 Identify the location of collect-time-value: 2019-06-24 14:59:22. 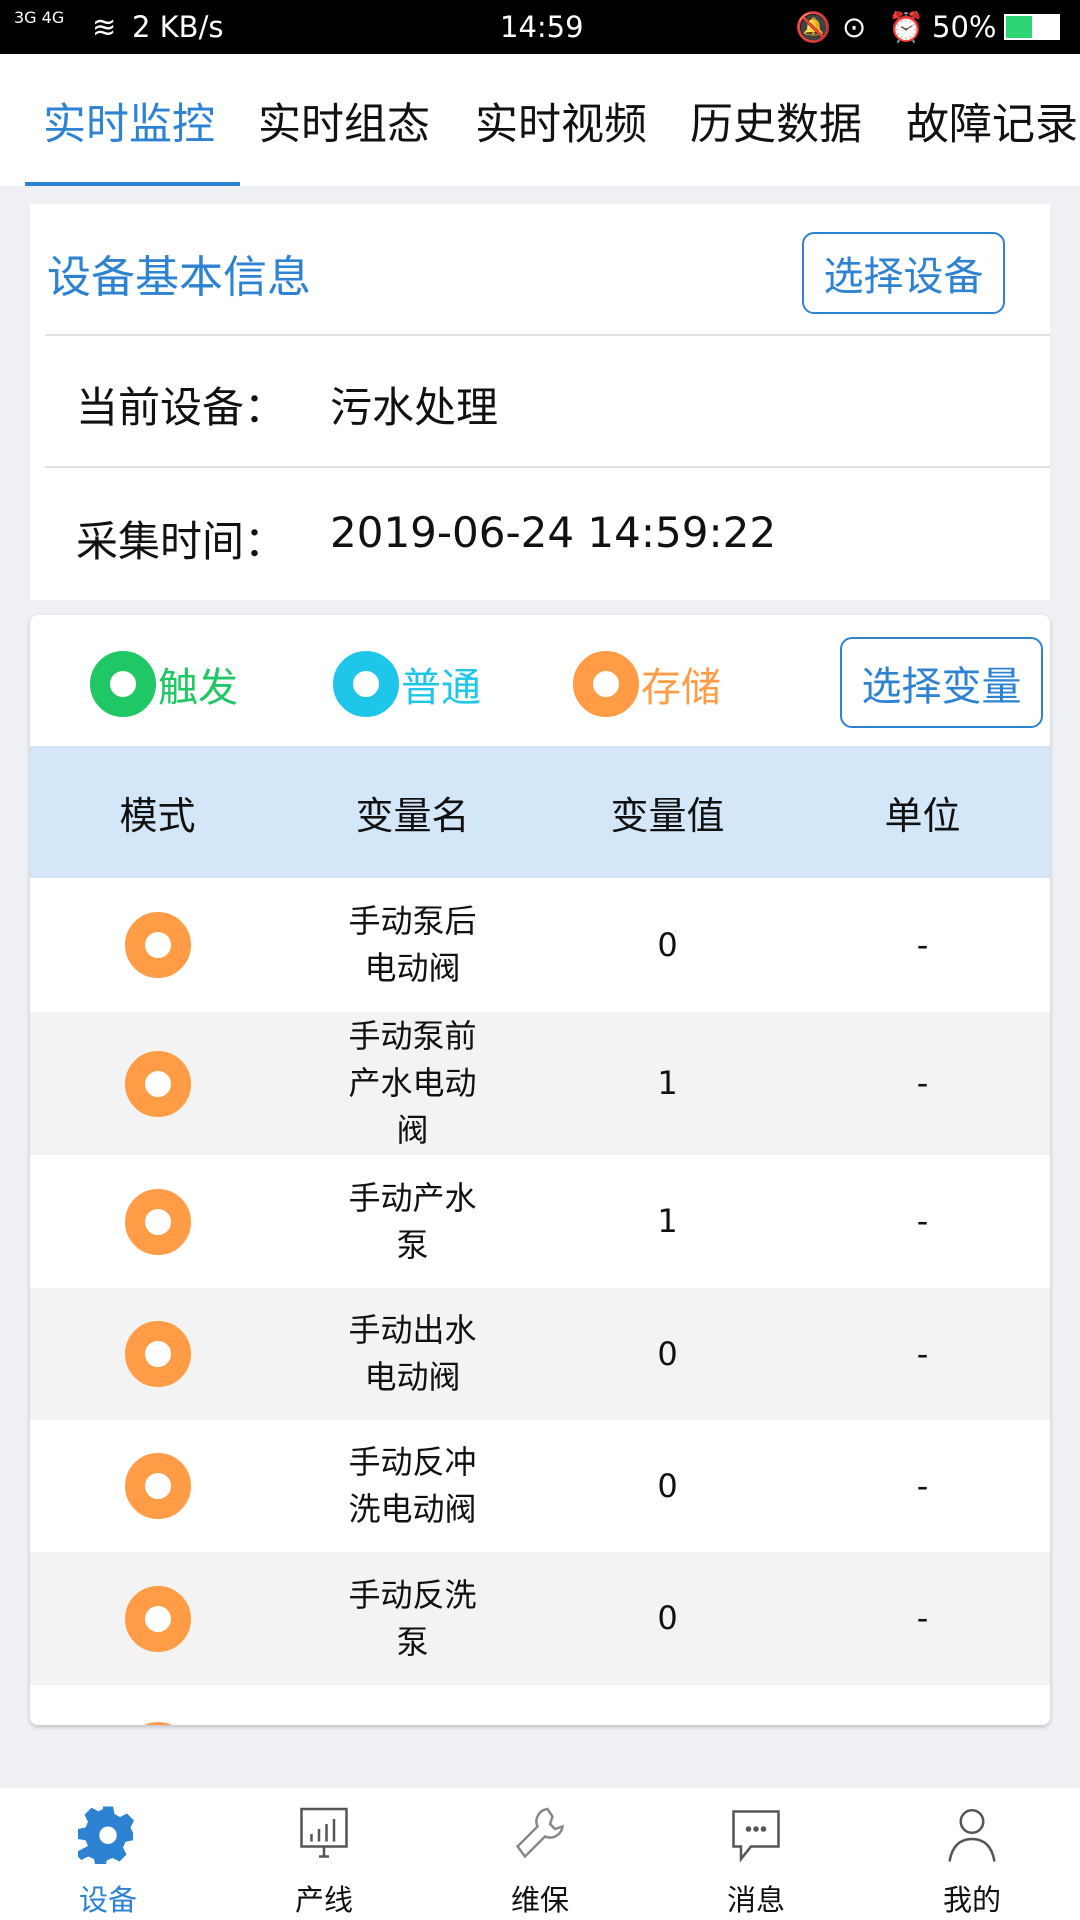
(553, 532).